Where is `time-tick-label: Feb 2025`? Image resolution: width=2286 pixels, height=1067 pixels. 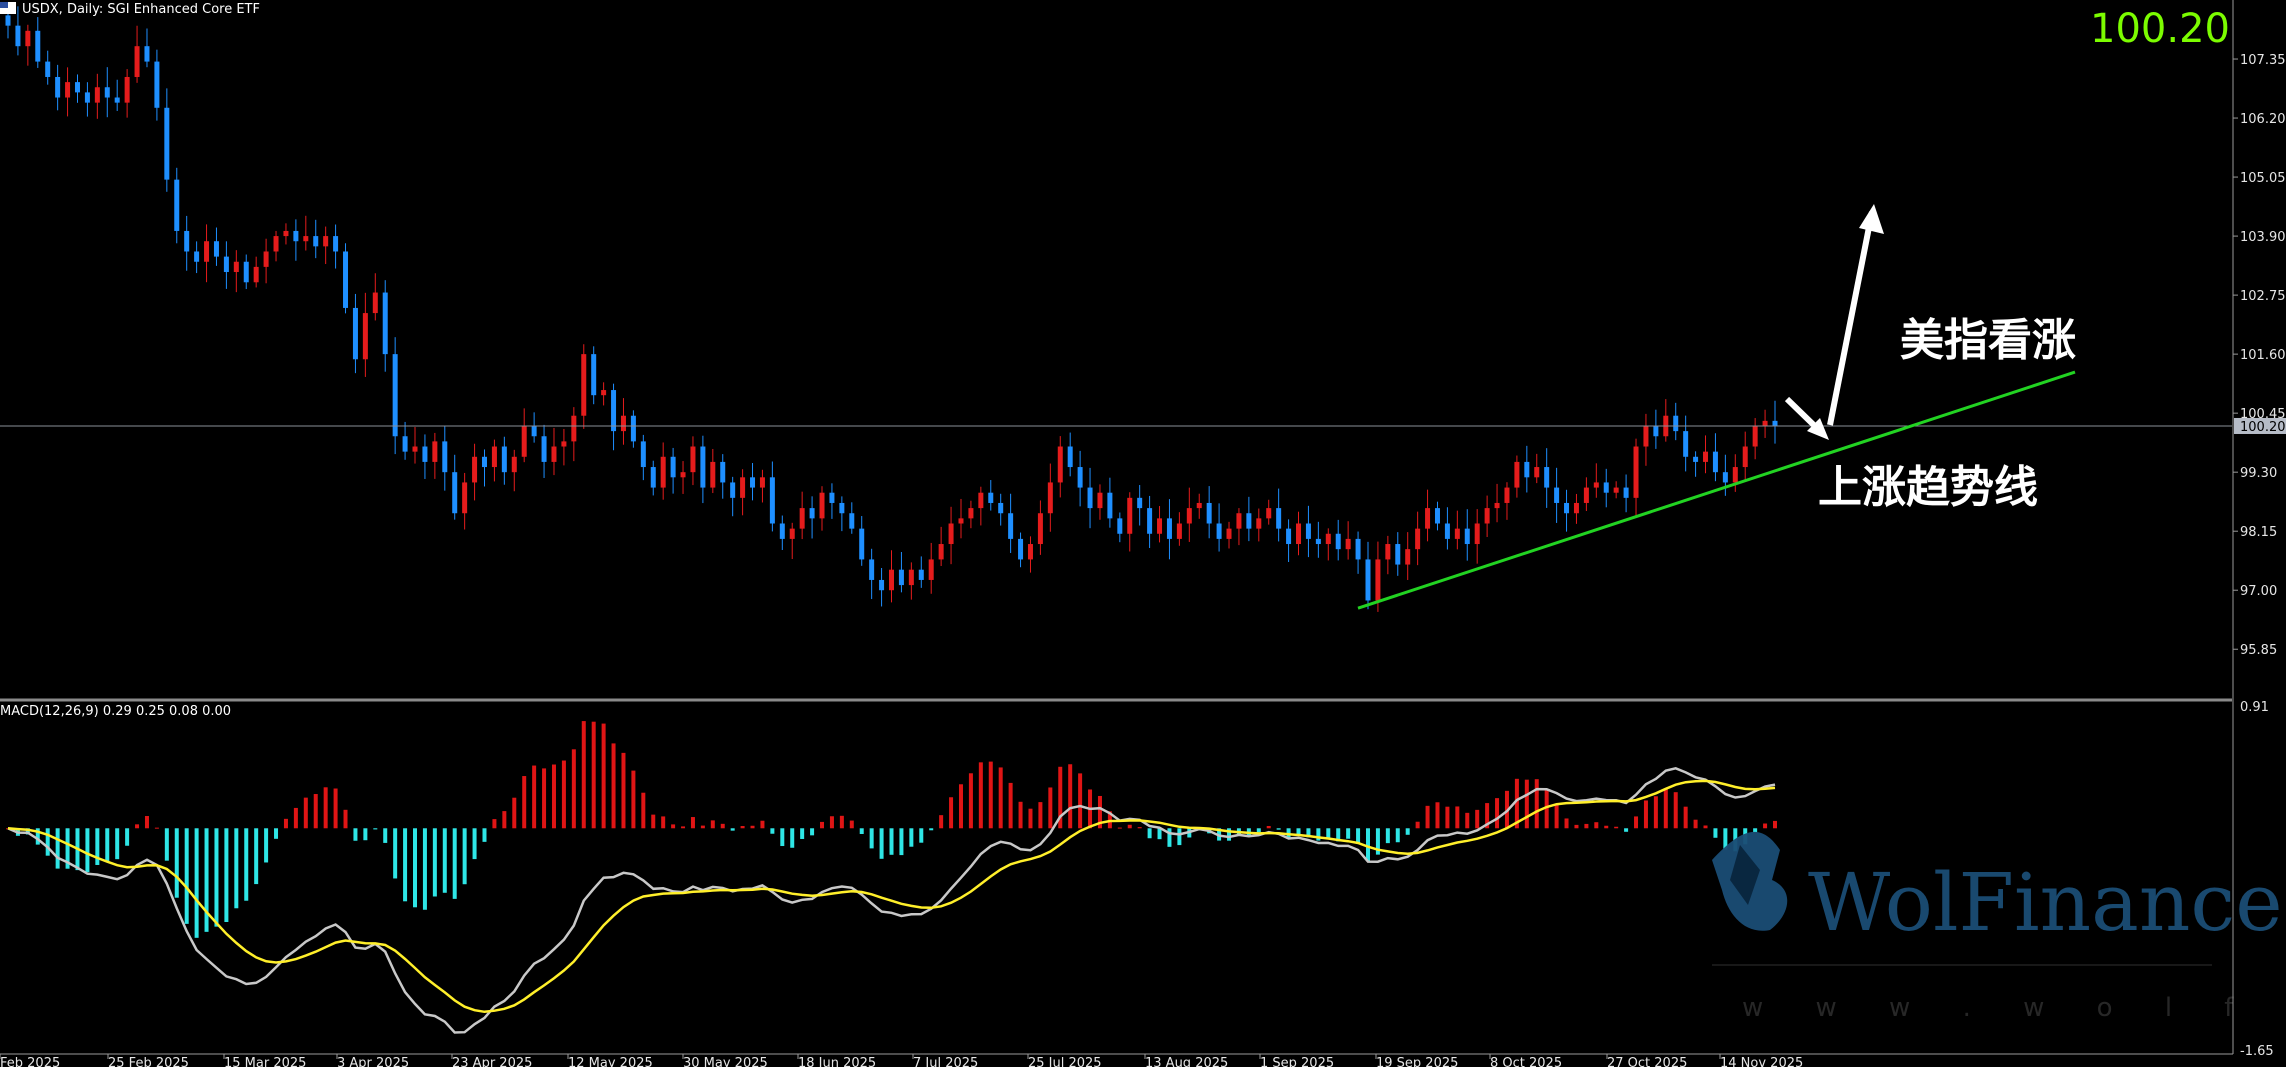
time-tick-label: Feb 2025 is located at coordinates (30, 1061).